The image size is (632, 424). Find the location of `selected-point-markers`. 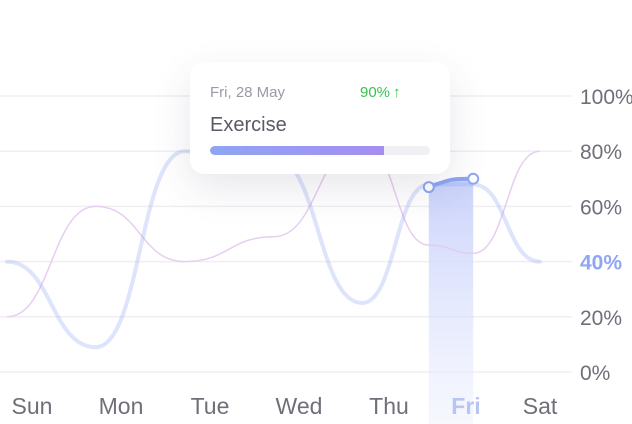

selected-point-markers is located at coordinates (451, 183).